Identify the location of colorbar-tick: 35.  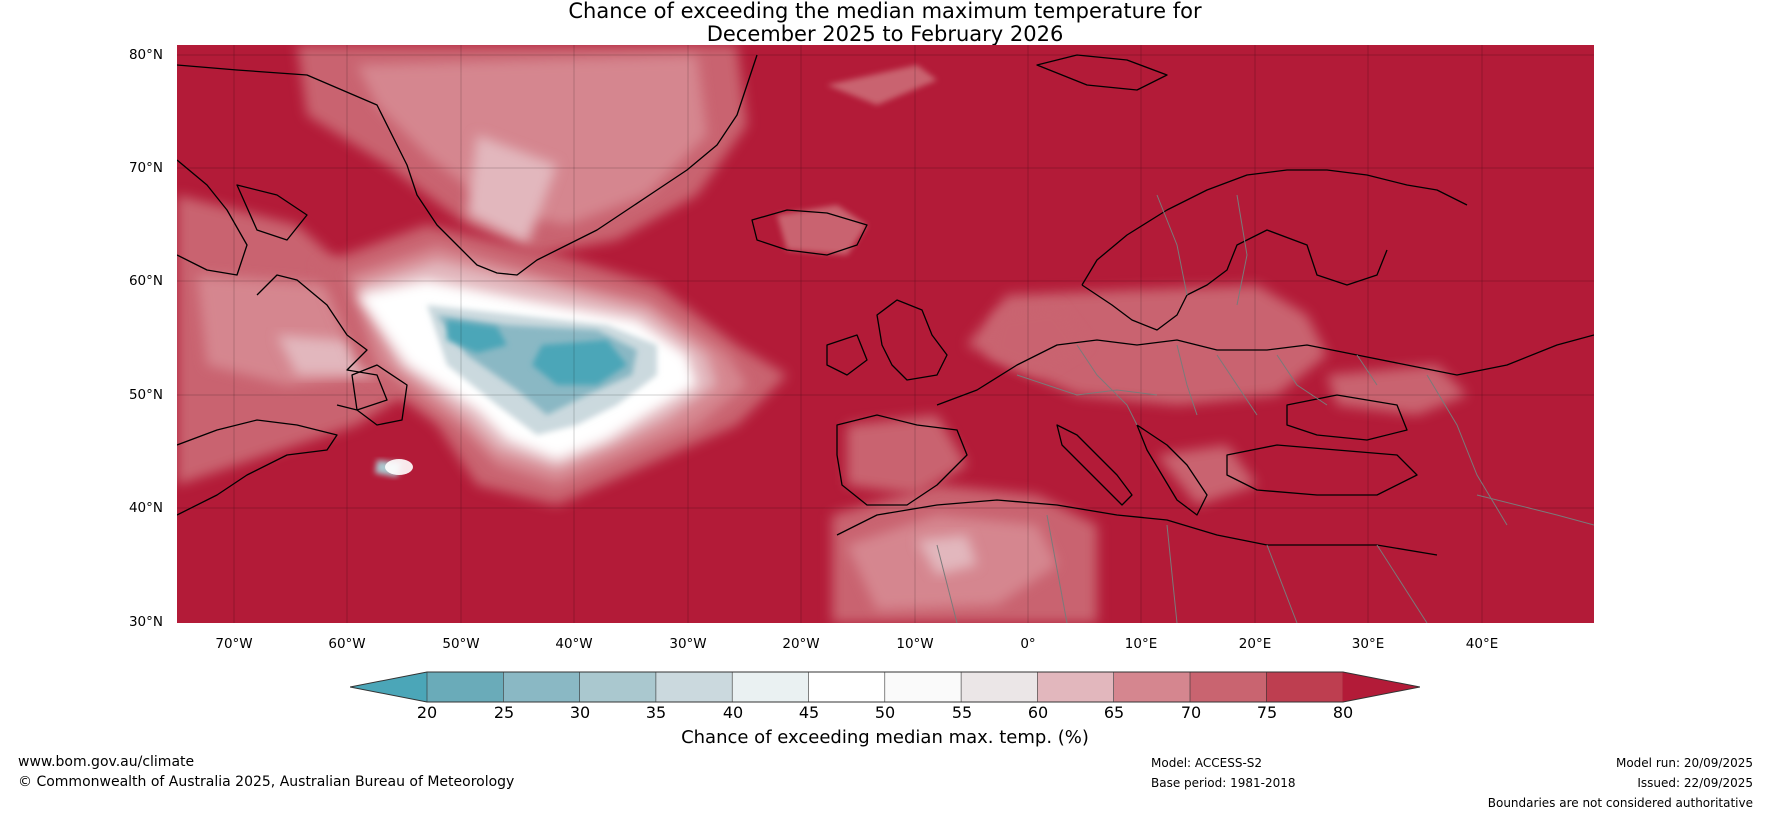
(656, 712).